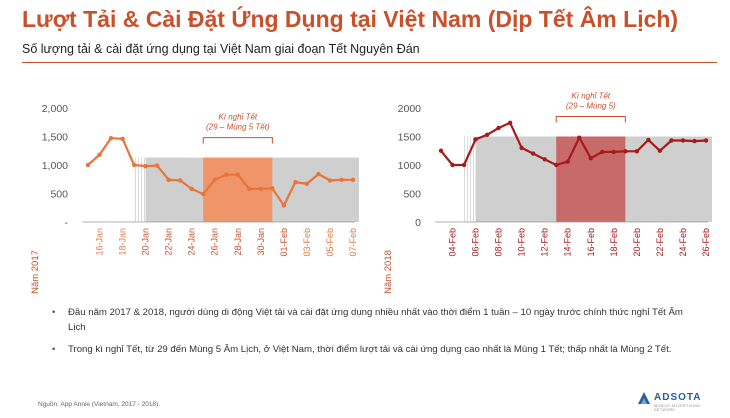  What do you see at coordinates (591, 106) in the screenshot?
I see `tet-annotation-label: (29 – Mùng 5)` at bounding box center [591, 106].